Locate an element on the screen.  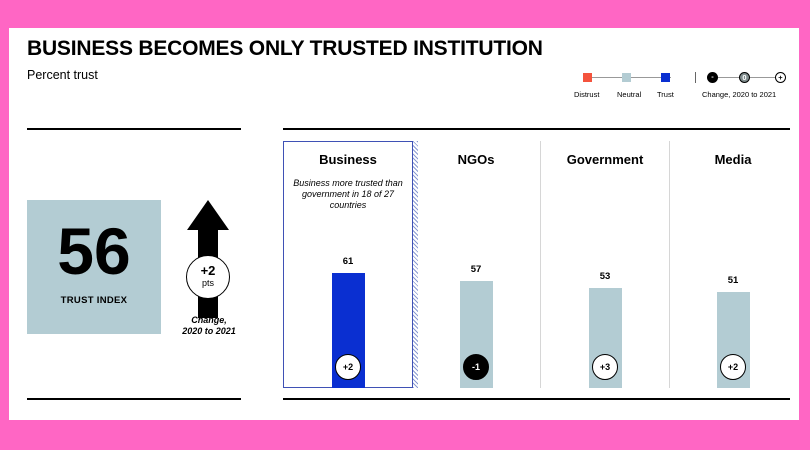
right-top-rule is located at coordinates (536, 129).